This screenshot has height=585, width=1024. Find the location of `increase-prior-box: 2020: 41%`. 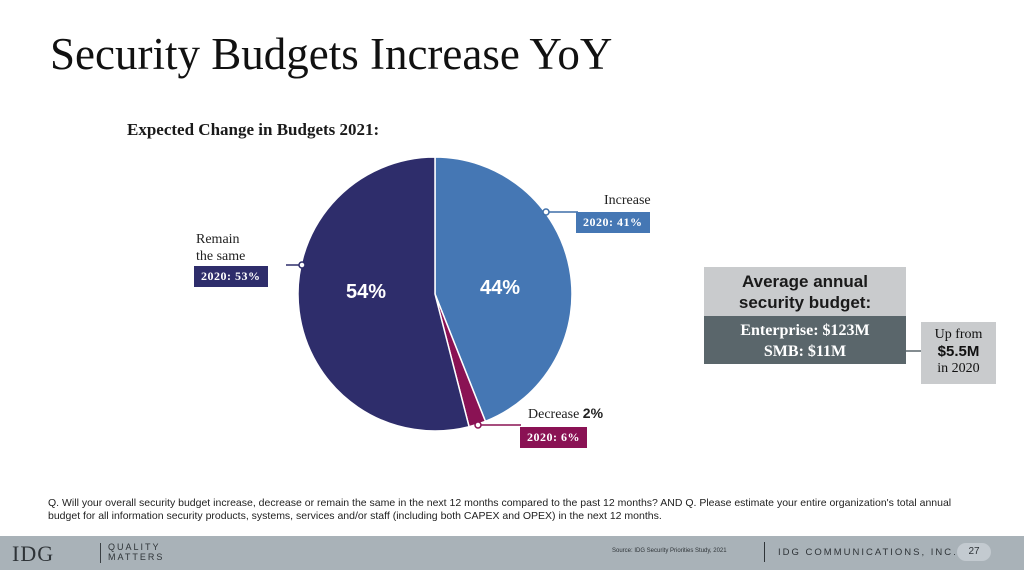

increase-prior-box: 2020: 41% is located at coordinates (613, 222).